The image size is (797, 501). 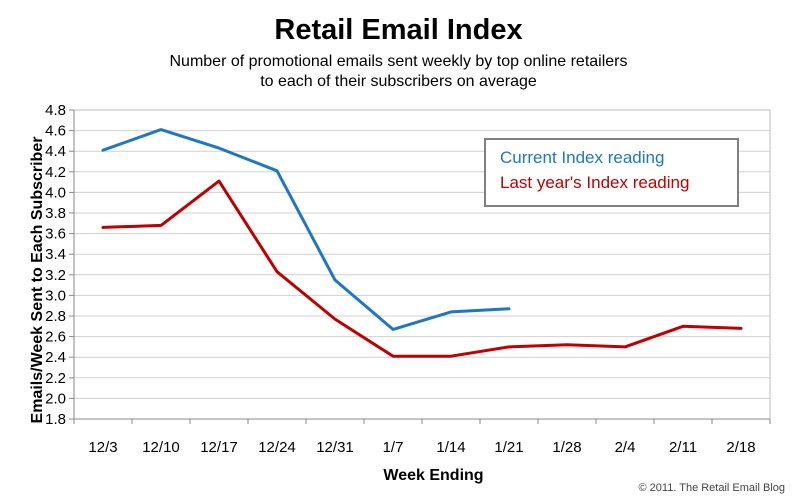 What do you see at coordinates (55, 357) in the screenshot?
I see `y-tick-label: 2.4` at bounding box center [55, 357].